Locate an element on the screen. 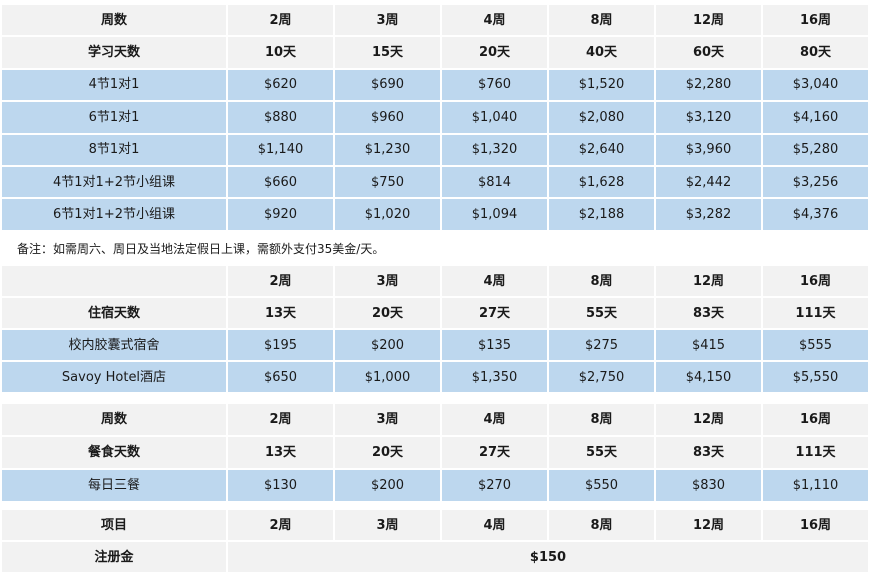 The image size is (870, 581). header-cell: 8周 is located at coordinates (601, 525).